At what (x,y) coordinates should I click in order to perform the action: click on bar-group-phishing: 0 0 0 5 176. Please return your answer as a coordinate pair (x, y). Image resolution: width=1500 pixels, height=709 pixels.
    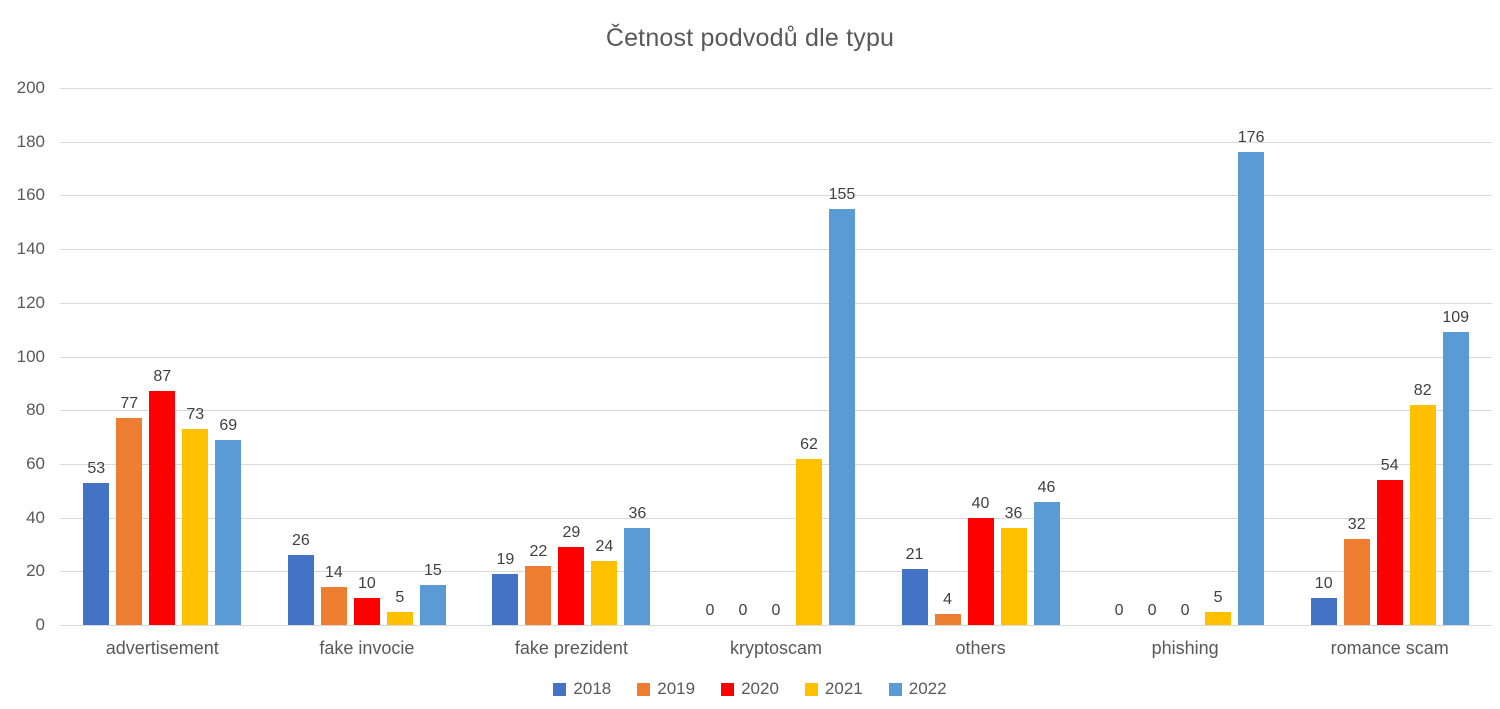
    Looking at the image, I should click on (1185, 356).